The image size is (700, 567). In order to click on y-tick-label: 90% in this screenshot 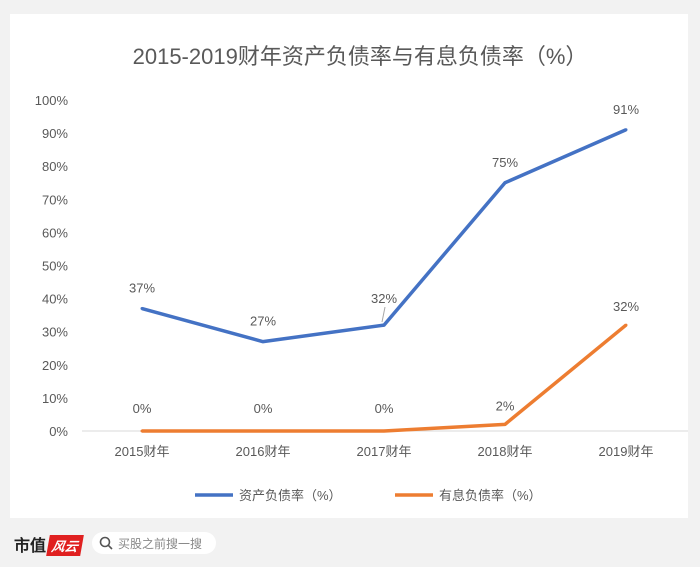, I will do `click(55, 133)`.